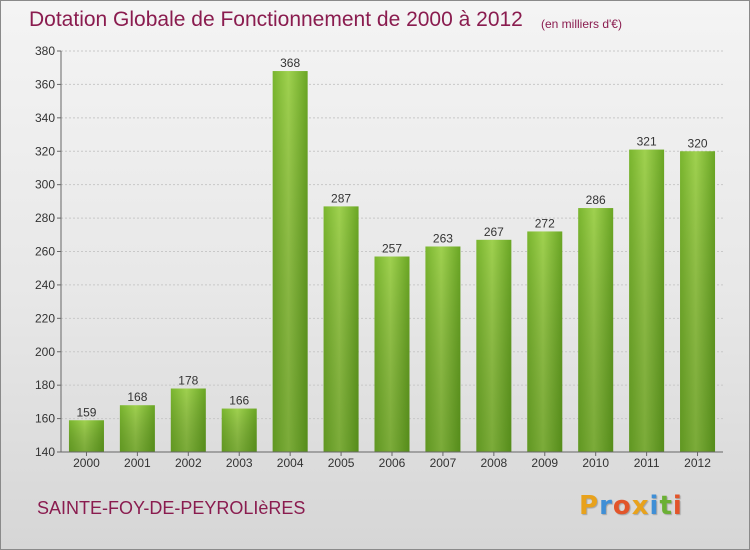 The image size is (750, 550). I want to click on data-label: 368, so click(290, 63).